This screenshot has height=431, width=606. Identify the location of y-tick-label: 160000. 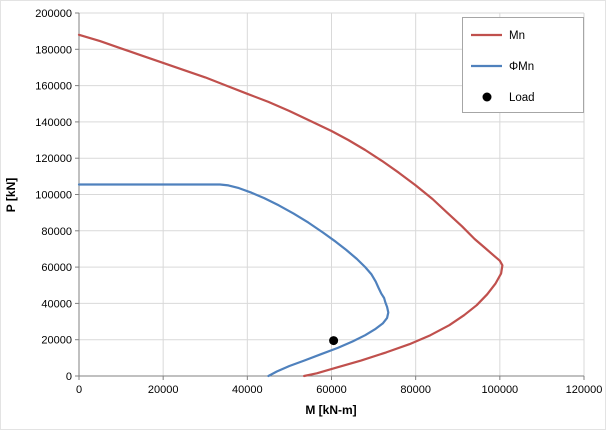
(53, 87).